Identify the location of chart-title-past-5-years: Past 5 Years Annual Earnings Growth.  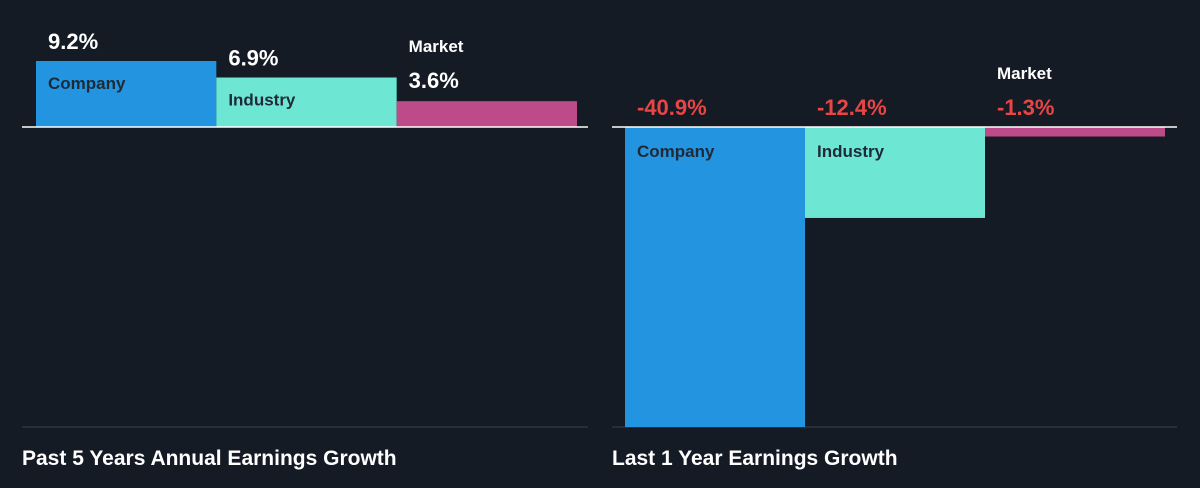
(209, 458).